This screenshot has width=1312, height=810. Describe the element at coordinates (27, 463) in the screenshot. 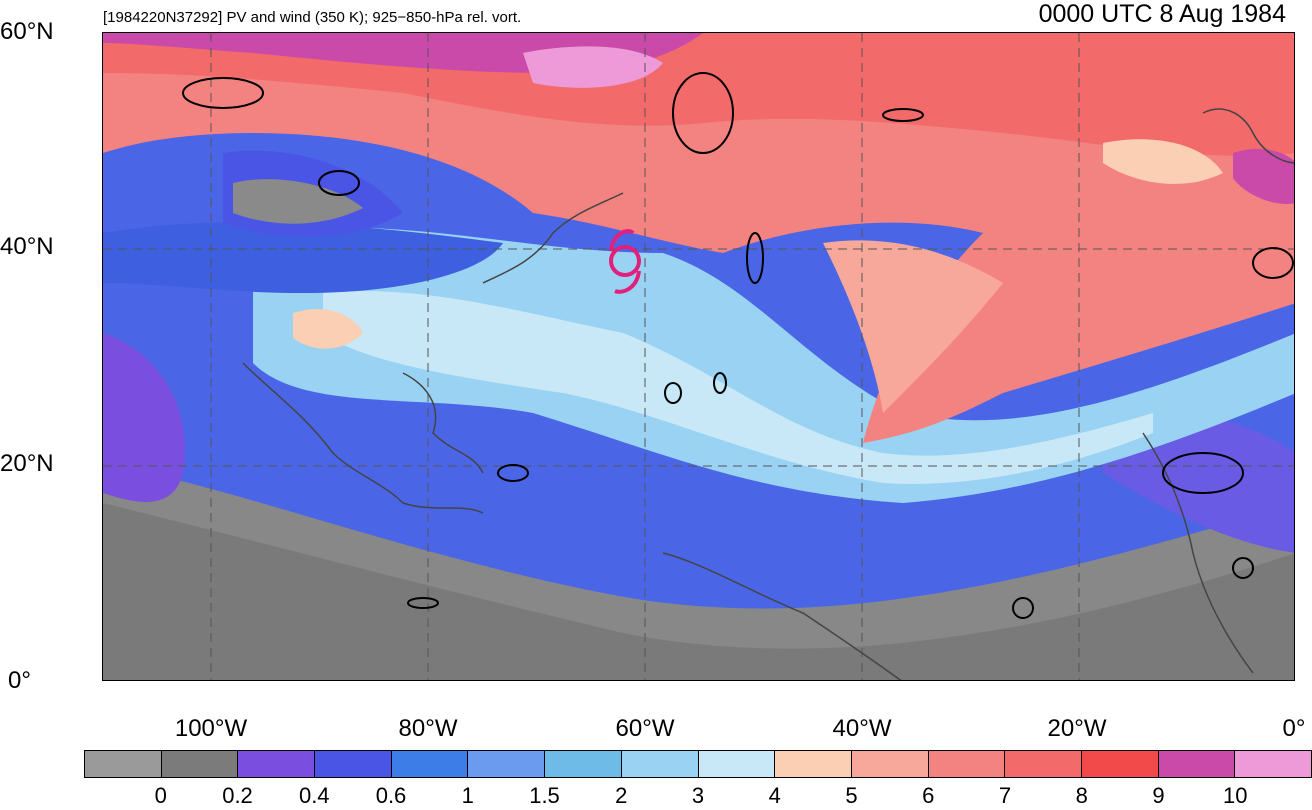

I see `lat-label-20n: 20°N` at that location.